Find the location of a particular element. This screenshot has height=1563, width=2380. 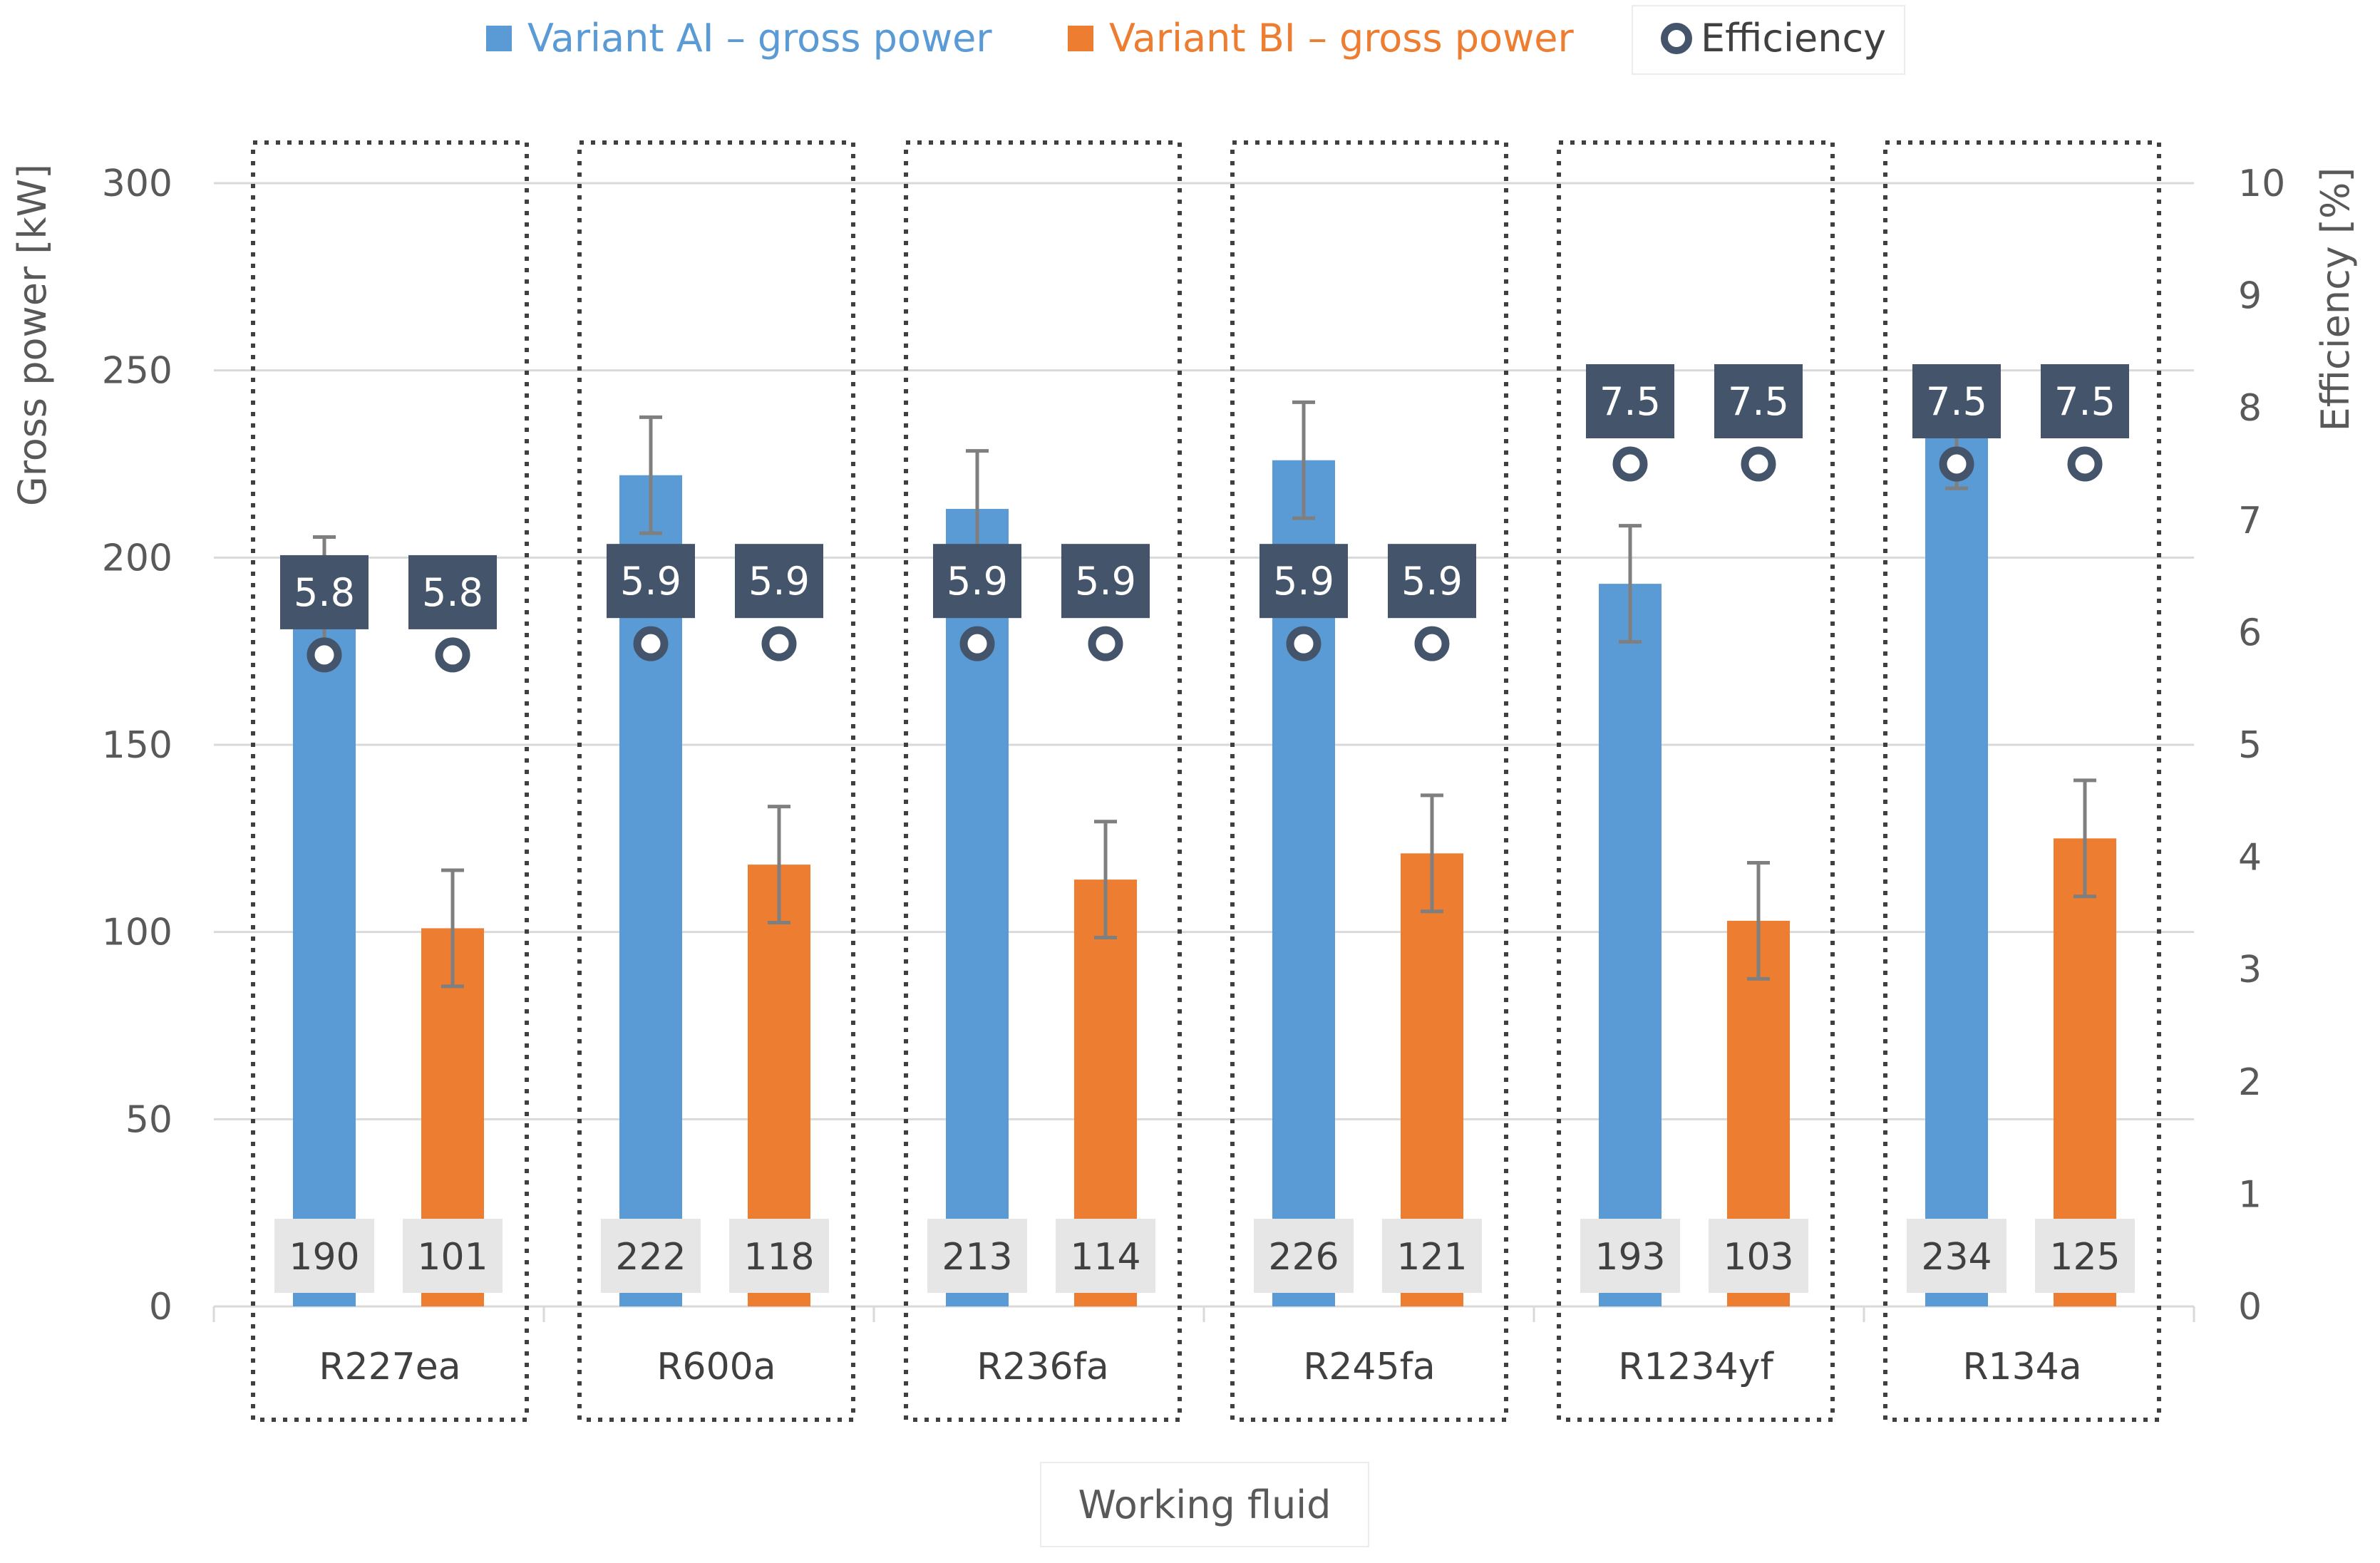

category-label-r600a: R600a is located at coordinates (716, 1367).